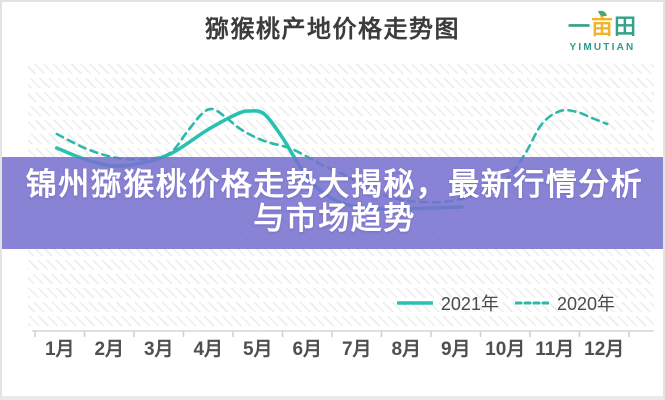  Describe the element at coordinates (602, 47) in the screenshot. I see `logo-subtext: YIMUTIAN` at that location.